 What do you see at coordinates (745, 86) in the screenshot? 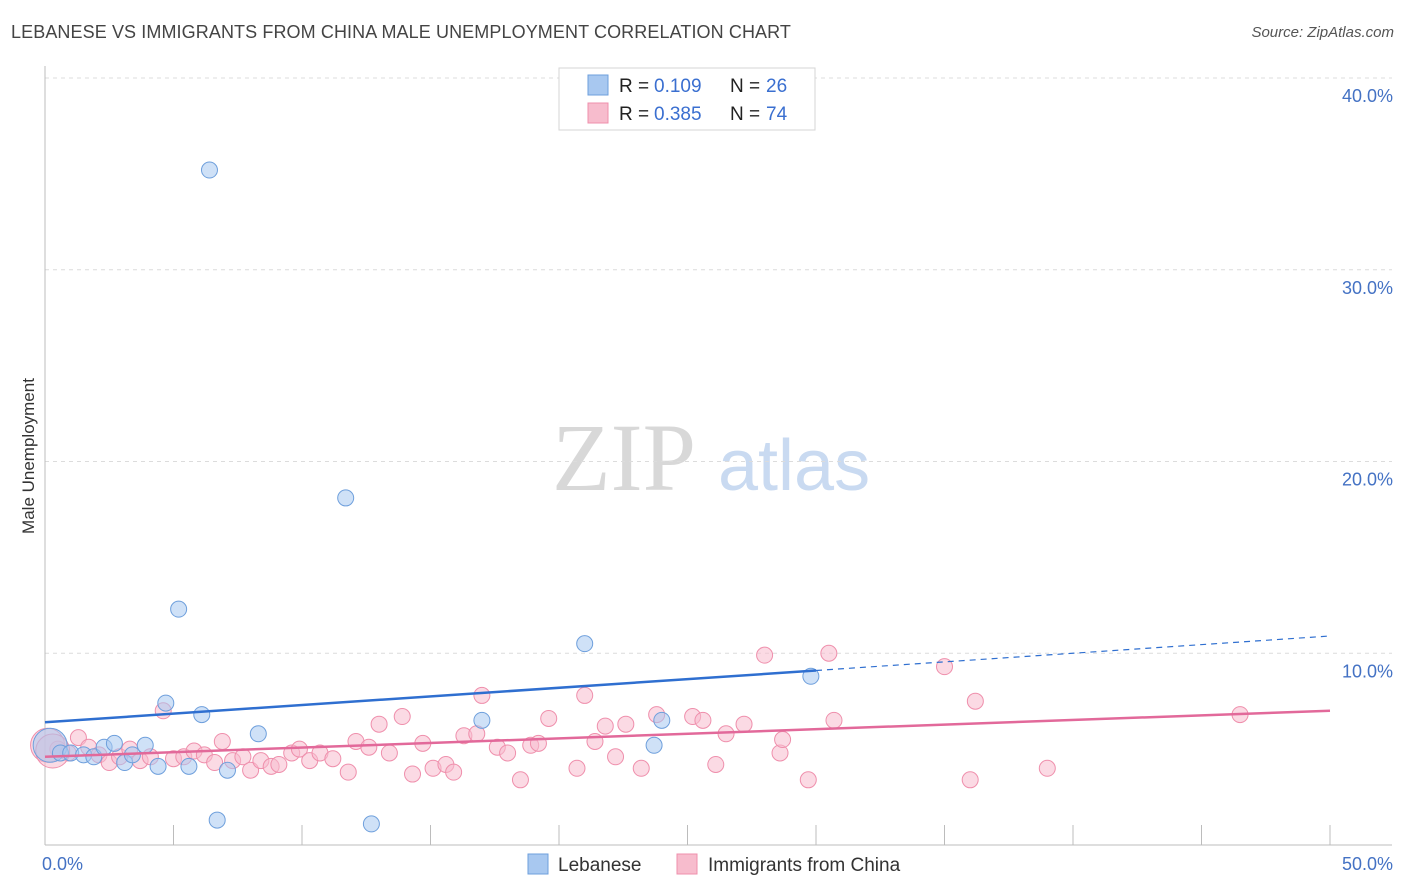
I see `legend-n-label-lebanese: N =` at bounding box center [745, 86].